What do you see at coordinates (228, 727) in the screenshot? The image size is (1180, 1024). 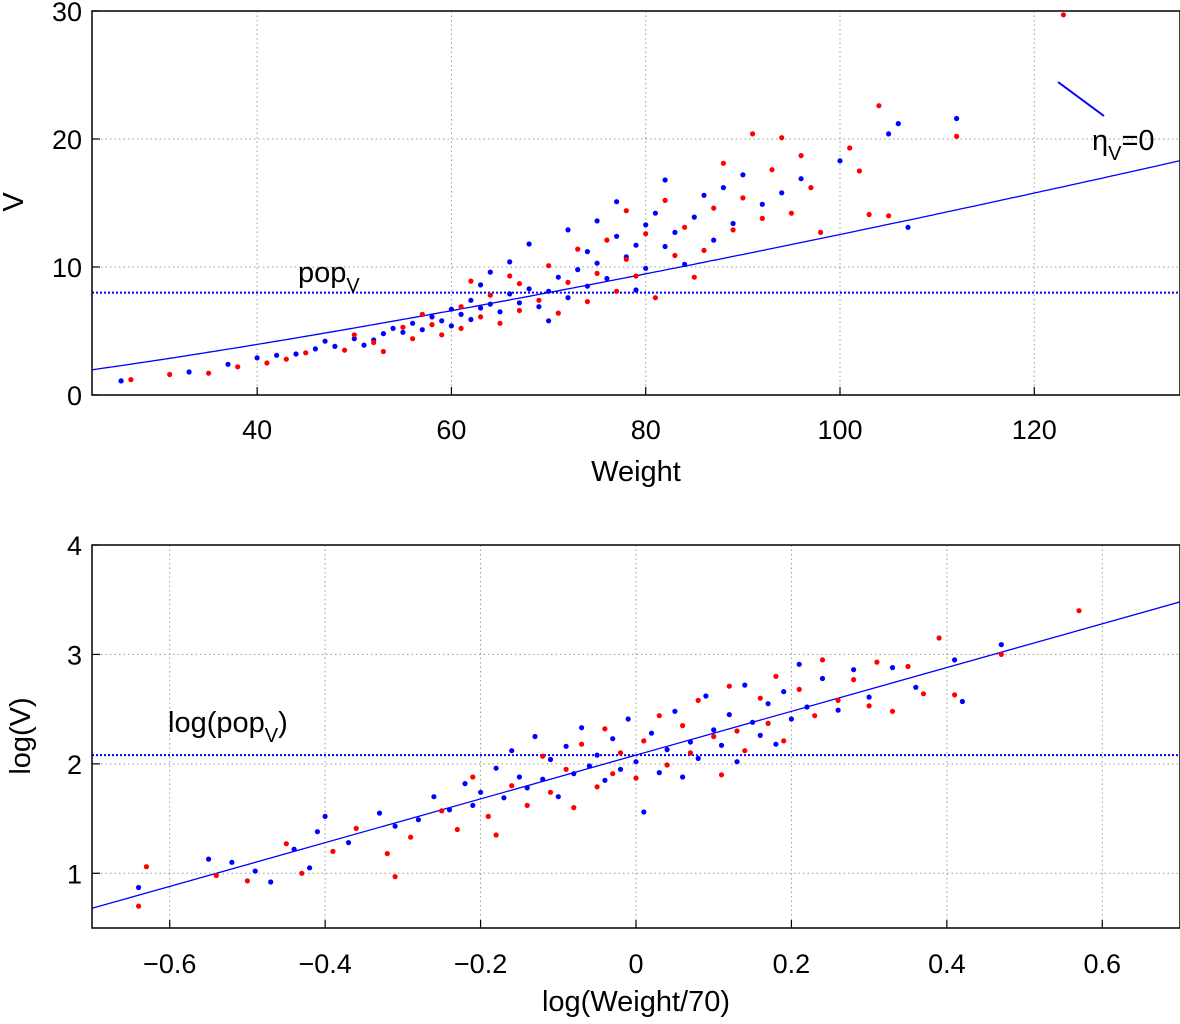 I see `log-pop-v-annotation: log(popV)` at bounding box center [228, 727].